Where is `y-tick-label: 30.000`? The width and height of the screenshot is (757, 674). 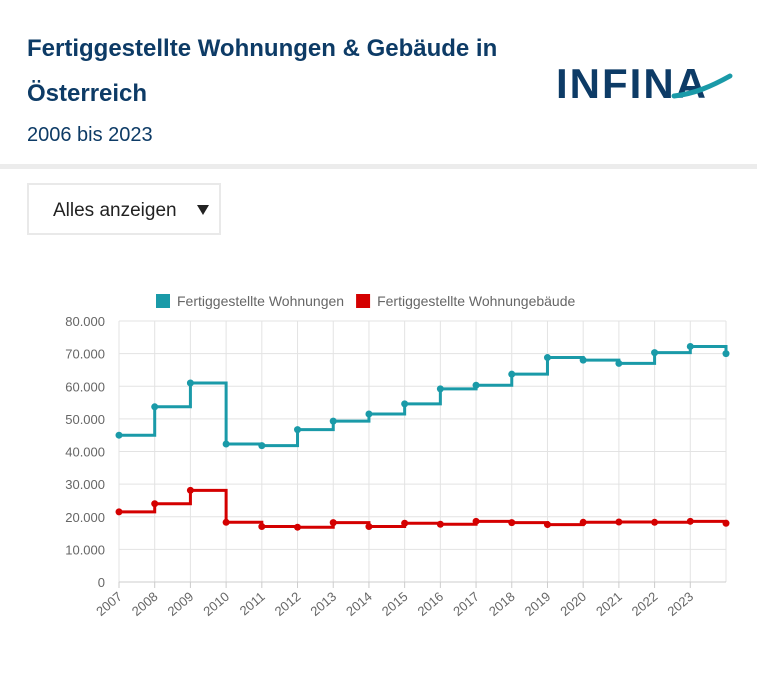 y-tick-label: 30.000 is located at coordinates (85, 484).